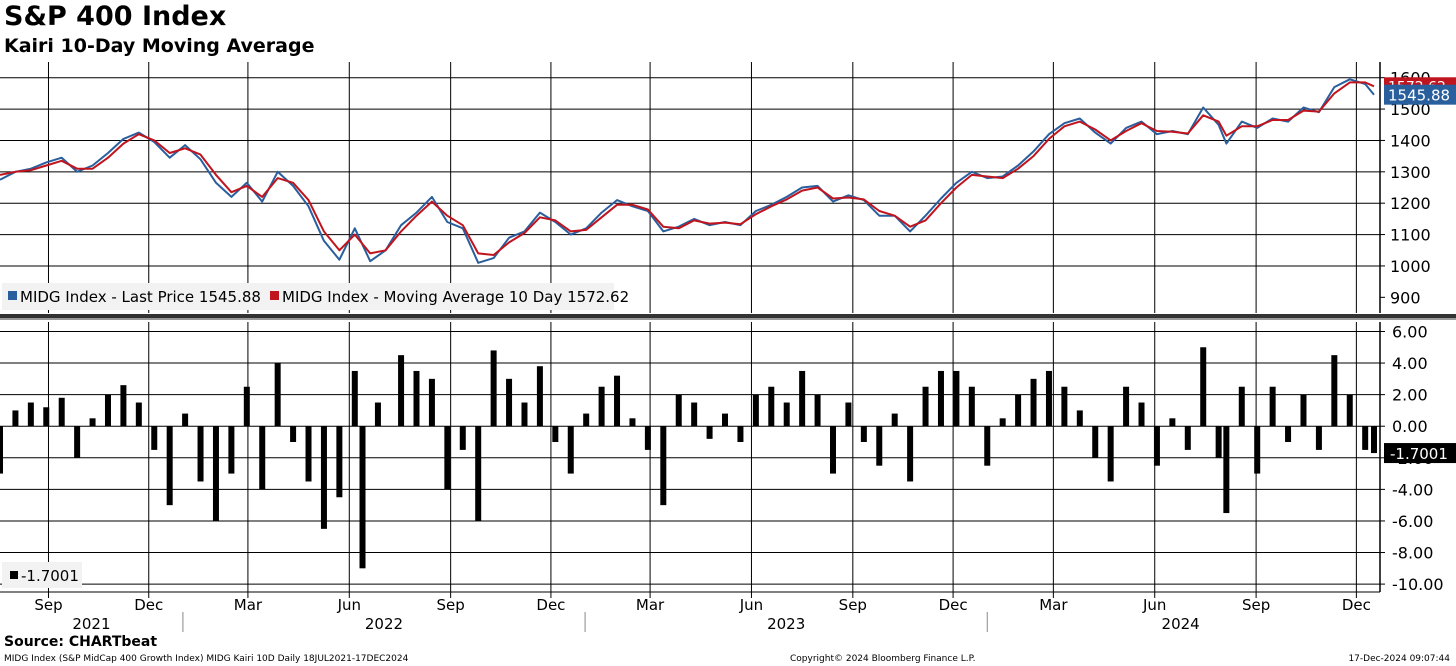 This screenshot has width=1456, height=666. Describe the element at coordinates (140, 297) in the screenshot. I see `legend-label-last-price: MIDG Index - Last Price 1545.88` at that location.